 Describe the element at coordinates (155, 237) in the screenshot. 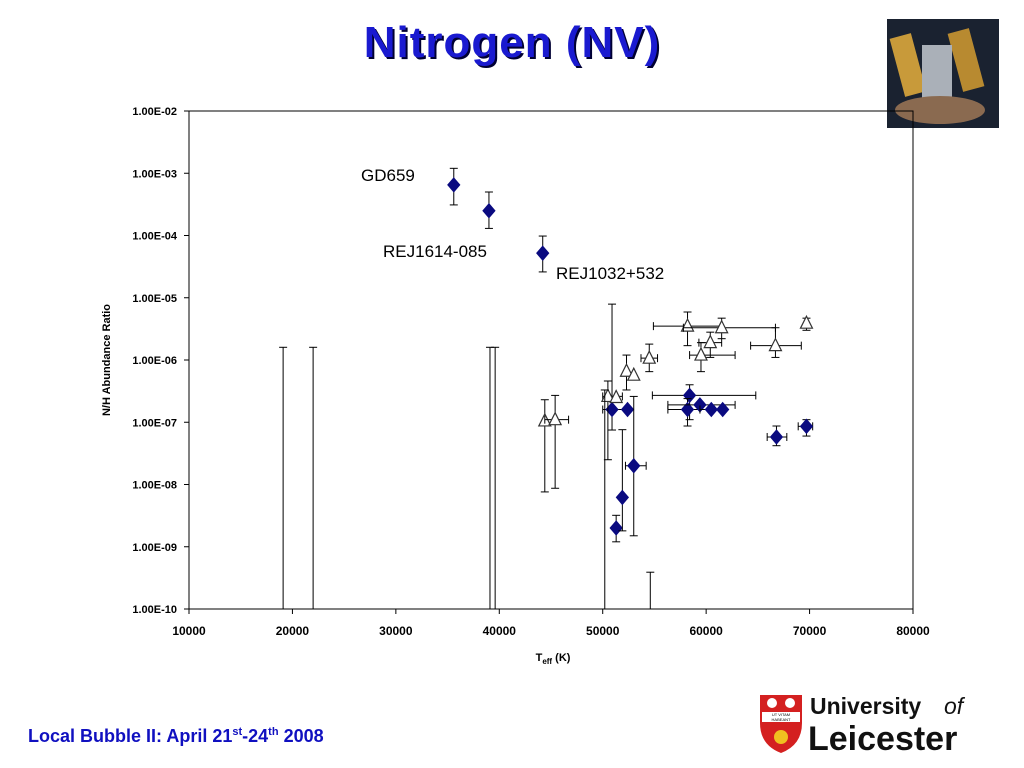

I see `y-tick-label: 1.00E-04` at that location.